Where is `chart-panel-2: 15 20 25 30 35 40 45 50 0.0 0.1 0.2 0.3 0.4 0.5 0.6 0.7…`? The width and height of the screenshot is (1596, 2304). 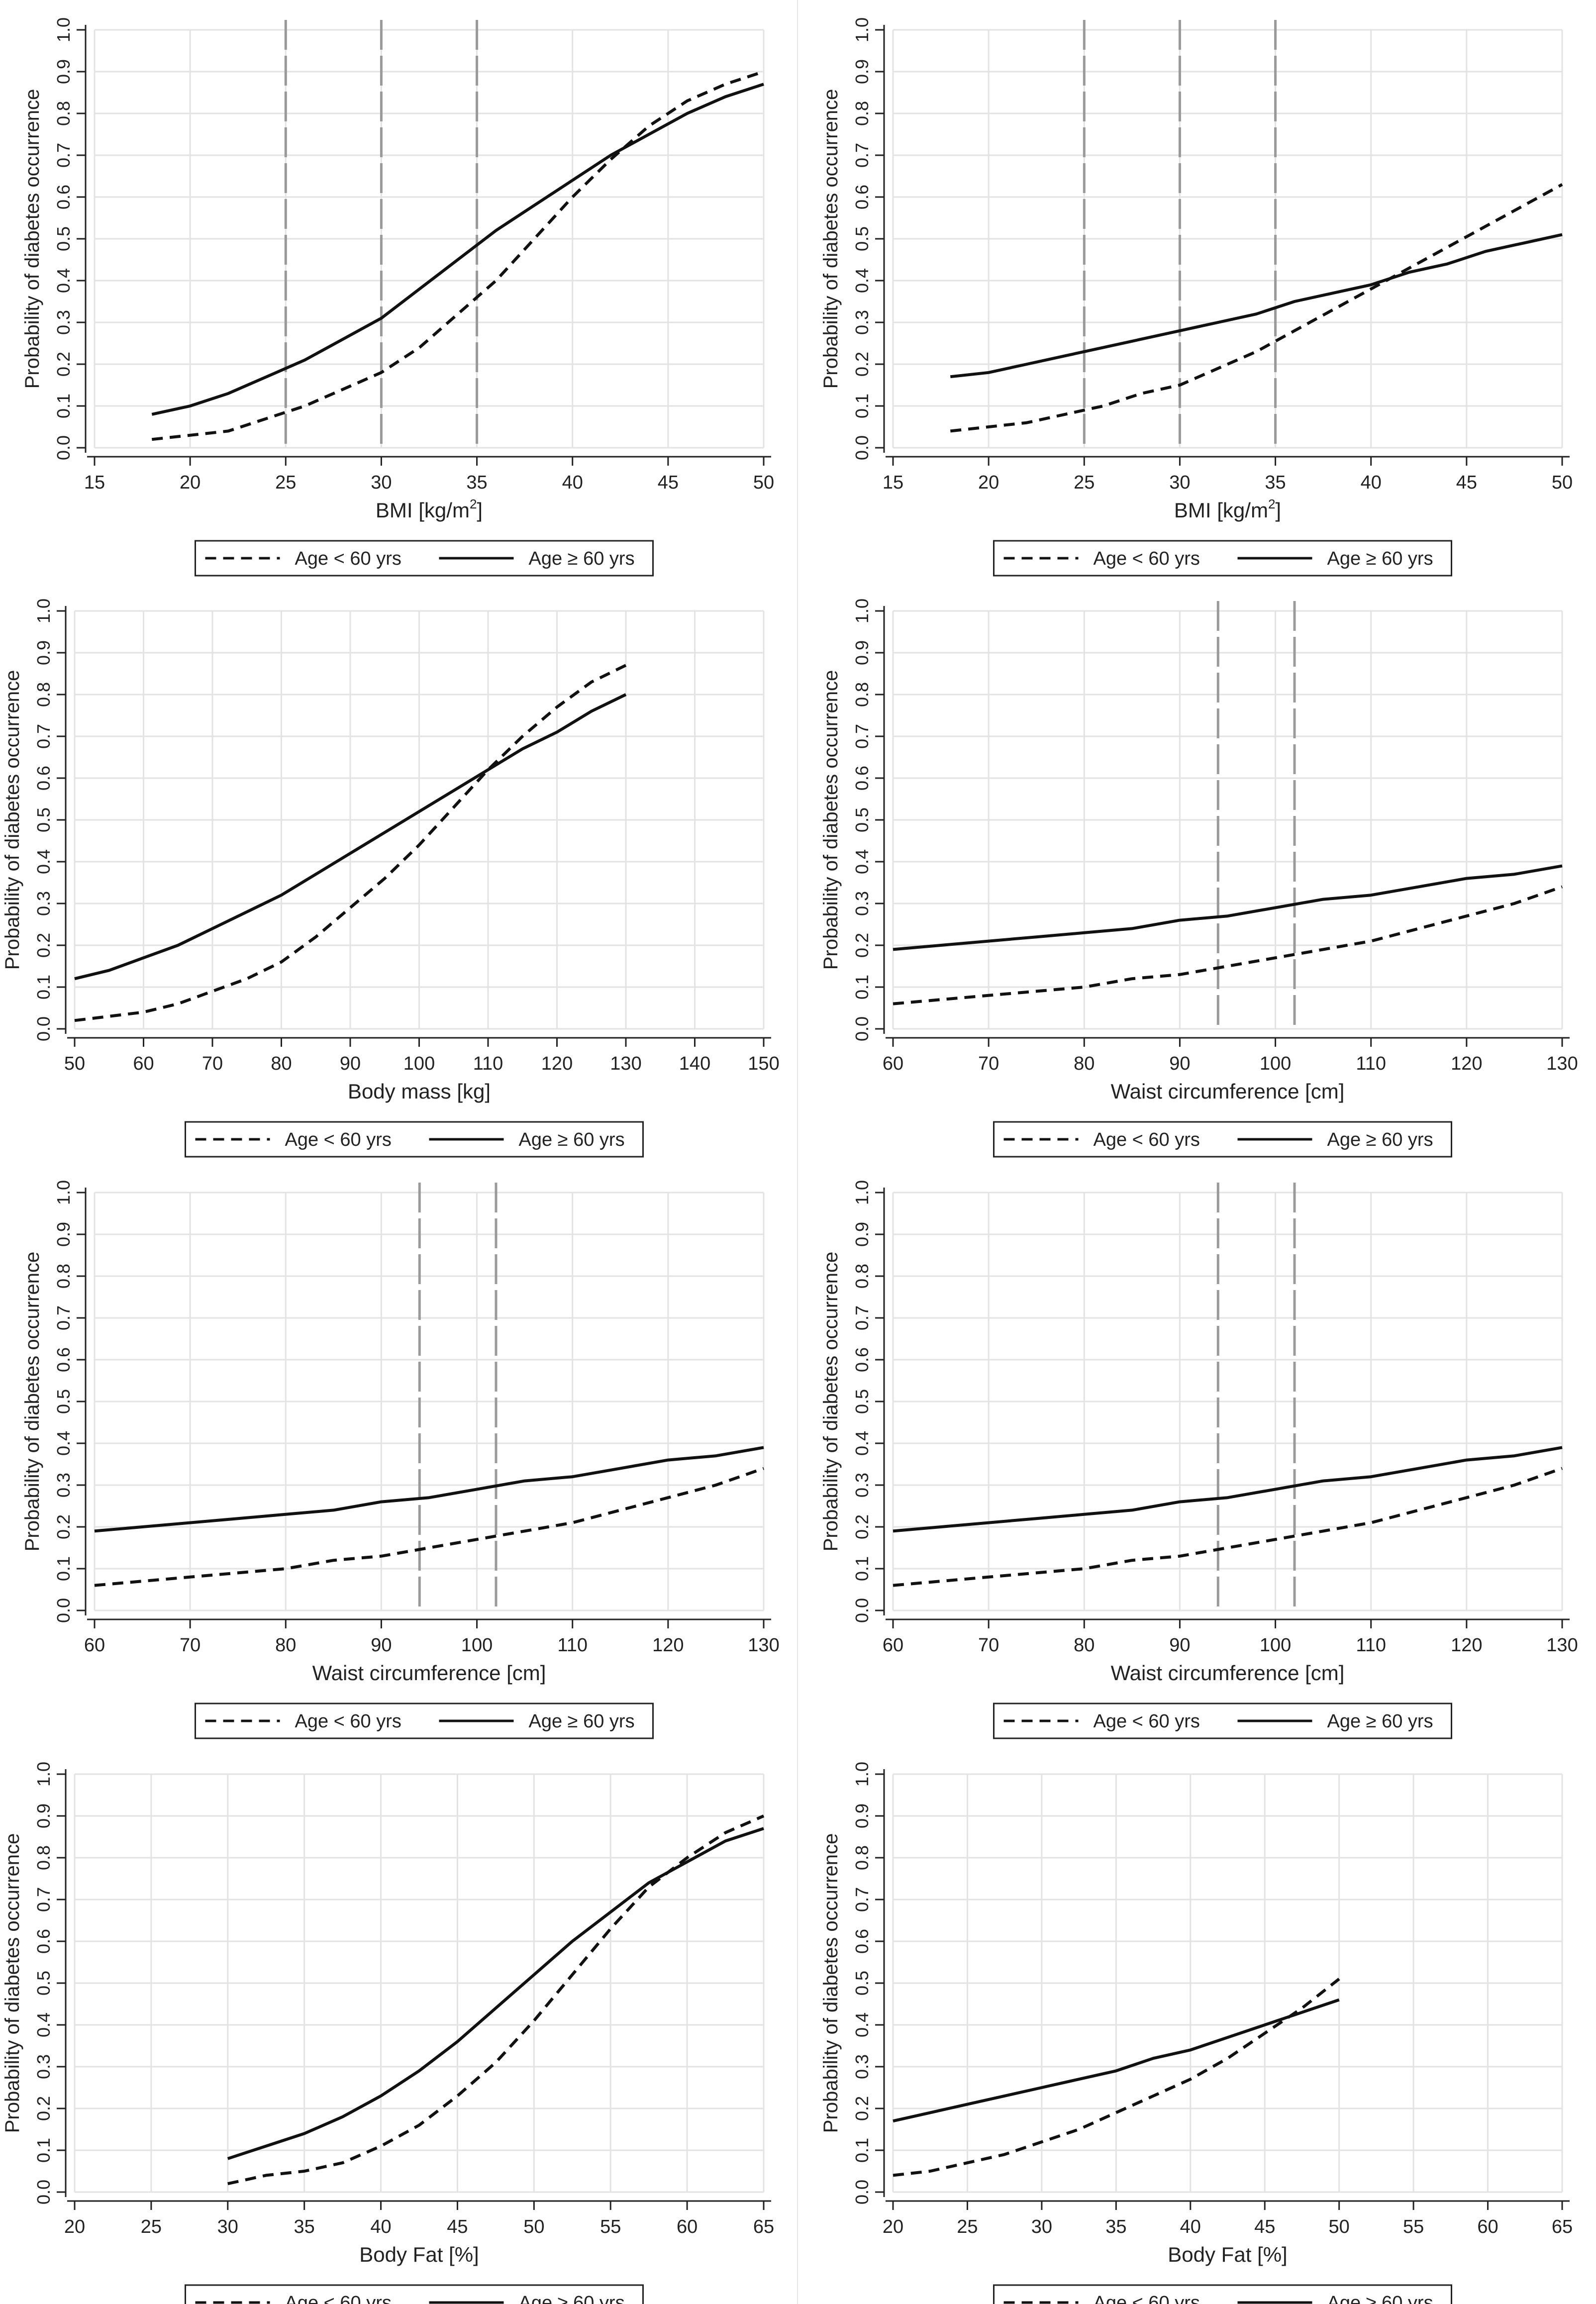
chart-panel-2: 15 20 25 30 35 40 45 50 0.0 0.1 0.2 0.3 0.4 0.5 0.6 0.7… is located at coordinates (1196, 297).